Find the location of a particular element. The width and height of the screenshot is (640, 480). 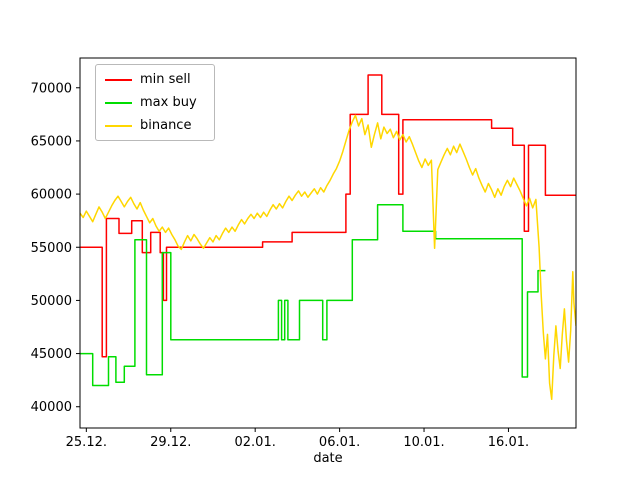

legend-label-min-sell: min sell is located at coordinates (165, 79).